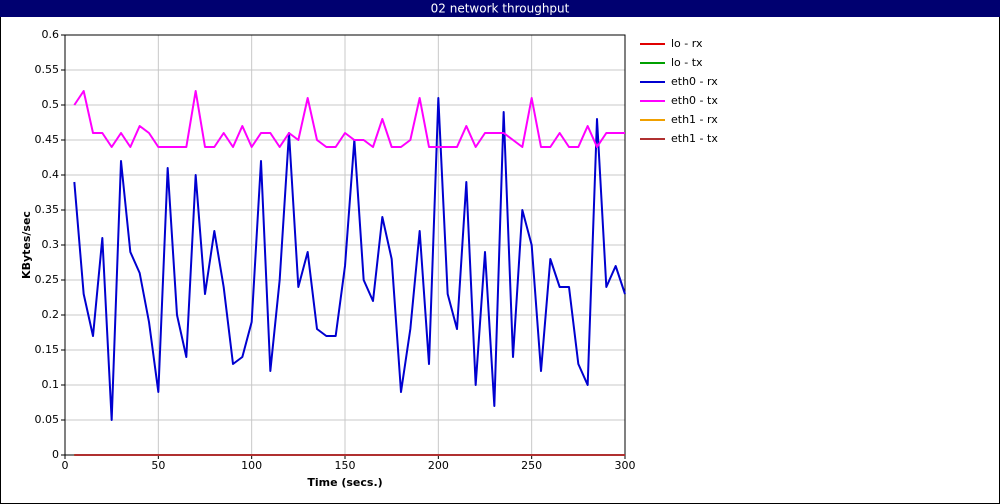 The height and width of the screenshot is (504, 1000). I want to click on x-tick-label: 250, so click(531, 465).